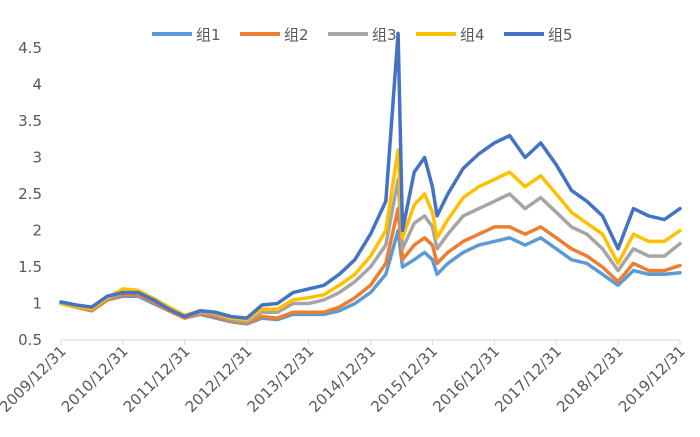 This screenshot has width=700, height=437. I want to click on y-tick-label: 3.5, so click(30, 121).